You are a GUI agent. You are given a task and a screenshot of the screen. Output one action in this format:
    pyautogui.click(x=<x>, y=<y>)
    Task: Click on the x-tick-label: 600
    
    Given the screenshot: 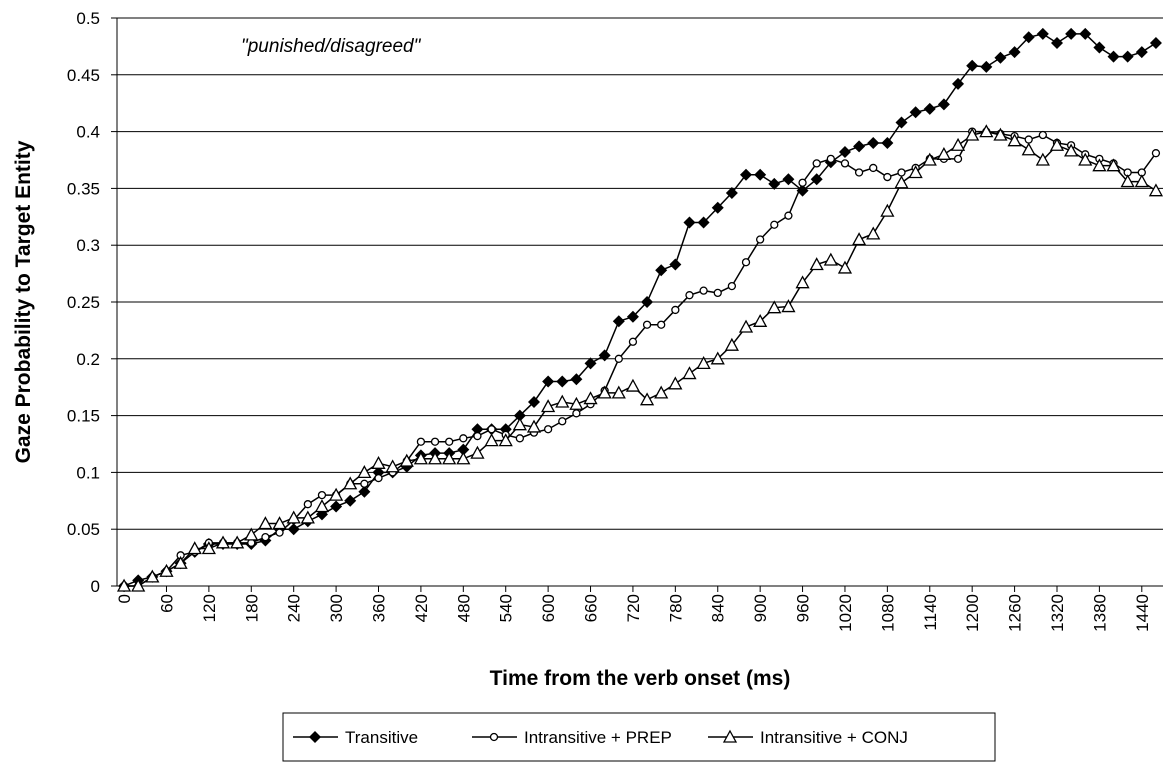 What is the action you would take?
    pyautogui.click(x=548, y=608)
    